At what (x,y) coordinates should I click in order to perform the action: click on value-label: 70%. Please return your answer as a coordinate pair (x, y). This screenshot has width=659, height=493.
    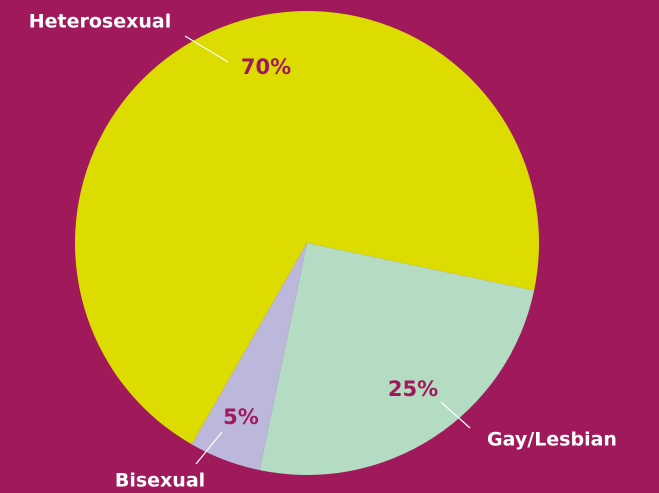
    Looking at the image, I should click on (266, 67).